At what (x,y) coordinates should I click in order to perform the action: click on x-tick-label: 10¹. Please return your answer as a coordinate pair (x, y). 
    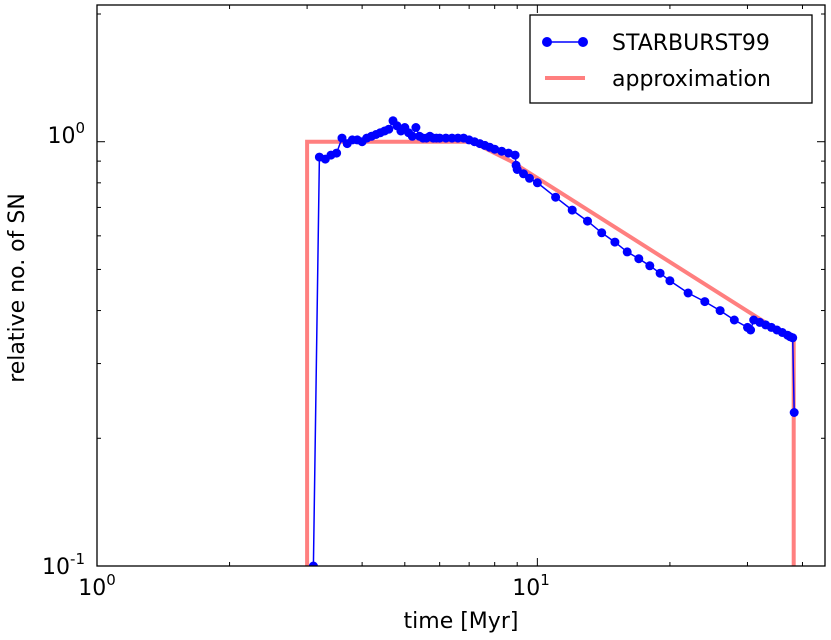
    Looking at the image, I should click on (531, 586).